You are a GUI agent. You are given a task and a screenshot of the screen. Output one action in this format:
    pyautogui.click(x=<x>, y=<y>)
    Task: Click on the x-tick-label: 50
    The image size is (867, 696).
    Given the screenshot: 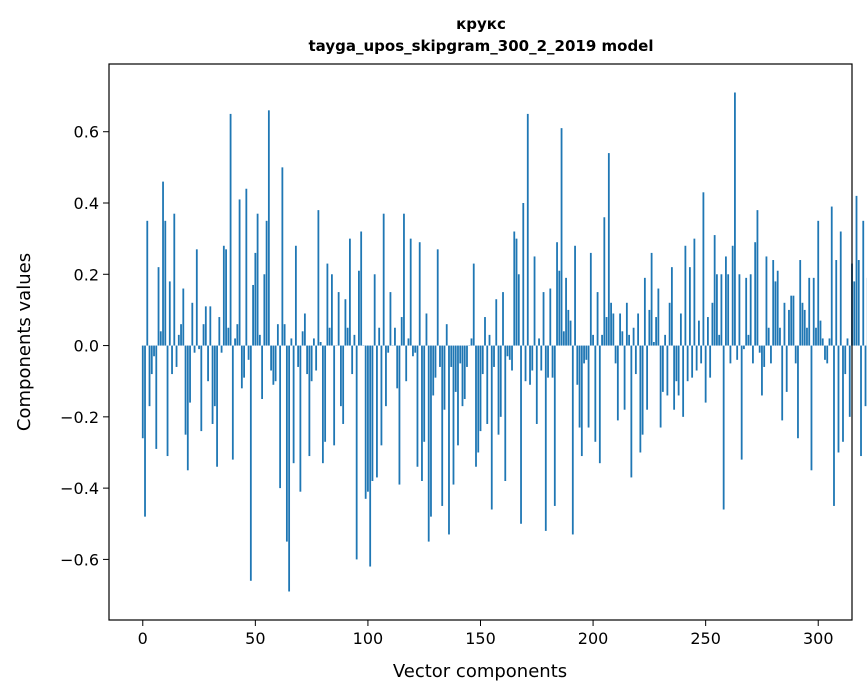 What is the action you would take?
    pyautogui.click(x=255, y=638)
    